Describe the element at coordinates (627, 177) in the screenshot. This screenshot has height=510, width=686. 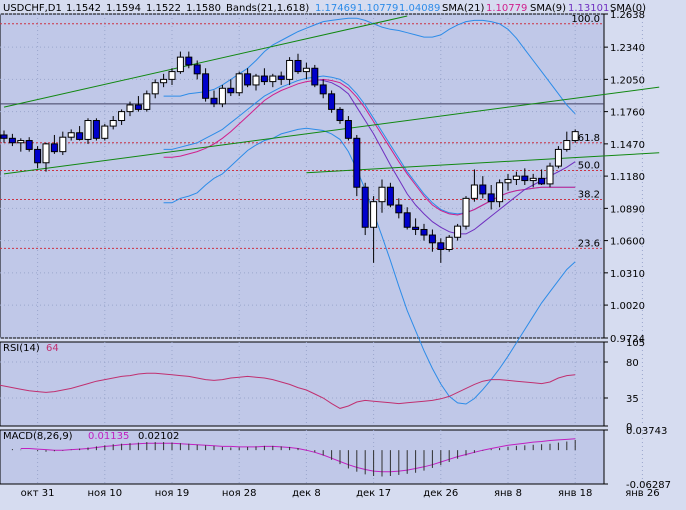
I see `price-tick-label: 1.1180` at that location.